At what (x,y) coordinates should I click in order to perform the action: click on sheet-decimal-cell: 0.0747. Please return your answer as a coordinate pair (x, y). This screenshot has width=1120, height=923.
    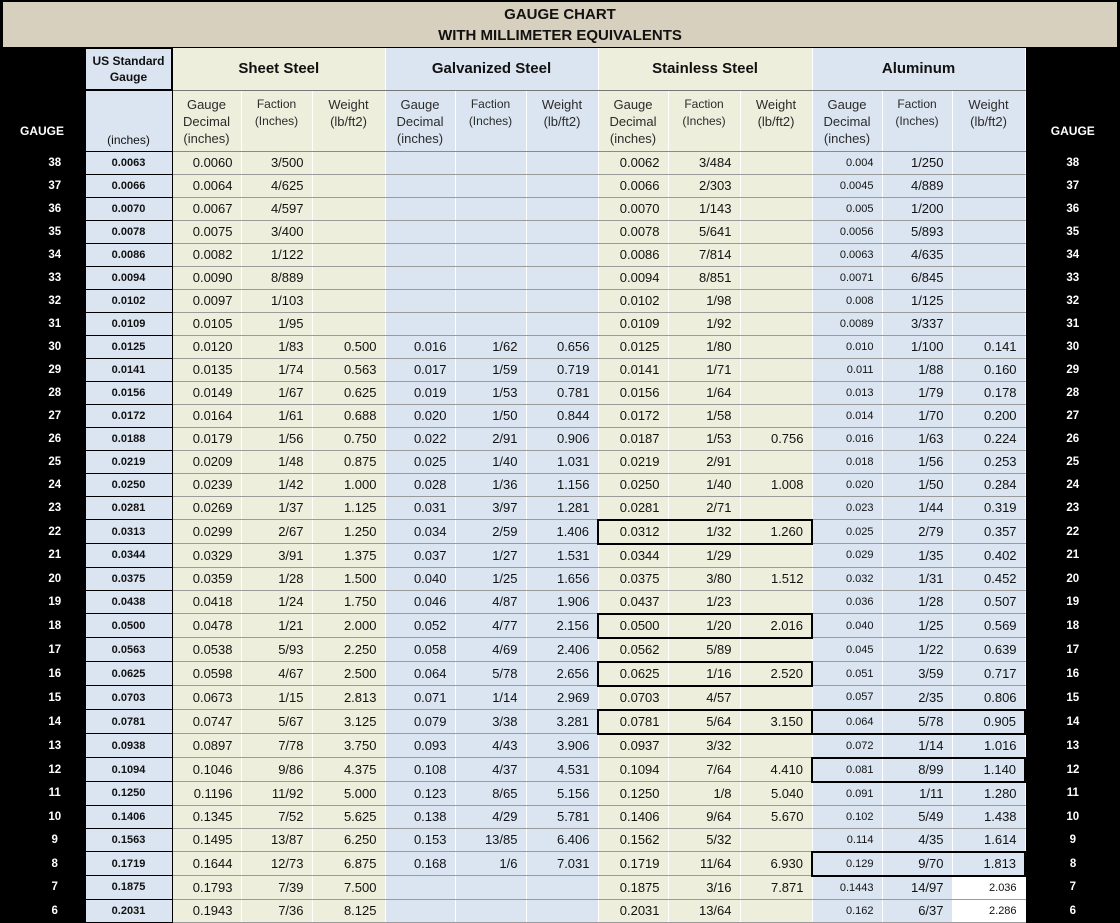
    Looking at the image, I should click on (206, 721).